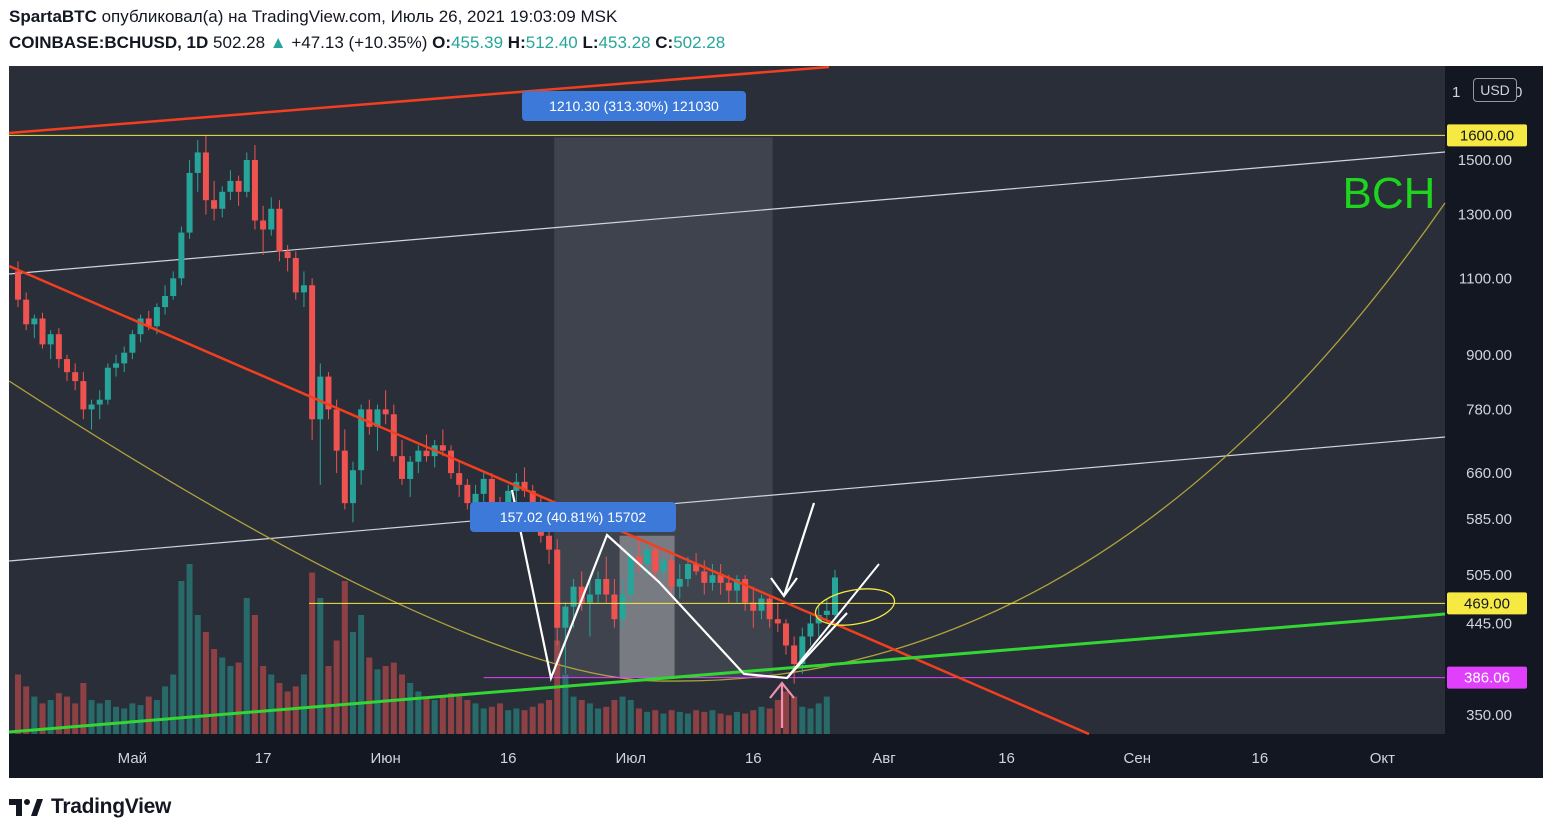  What do you see at coordinates (1485, 278) in the screenshot?
I see `price-tick-label: 1100.00` at bounding box center [1485, 278].